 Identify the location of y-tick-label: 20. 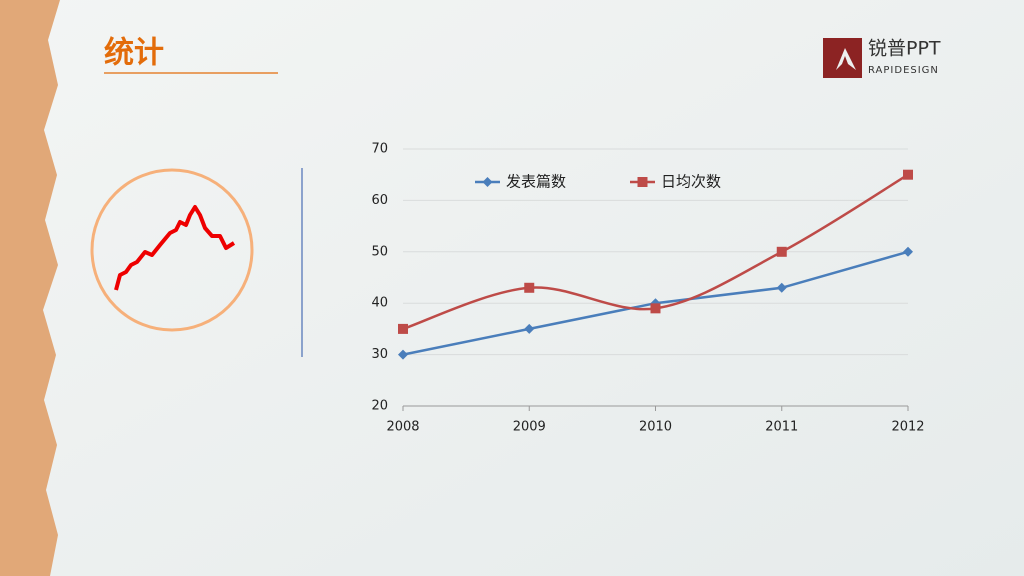
(379, 406).